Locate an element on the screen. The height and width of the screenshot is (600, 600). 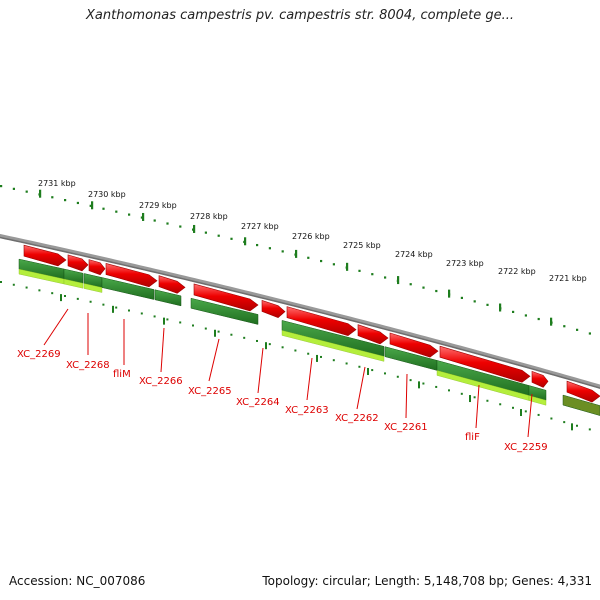
gene-label: XC_2262 is located at coordinates (357, 418).